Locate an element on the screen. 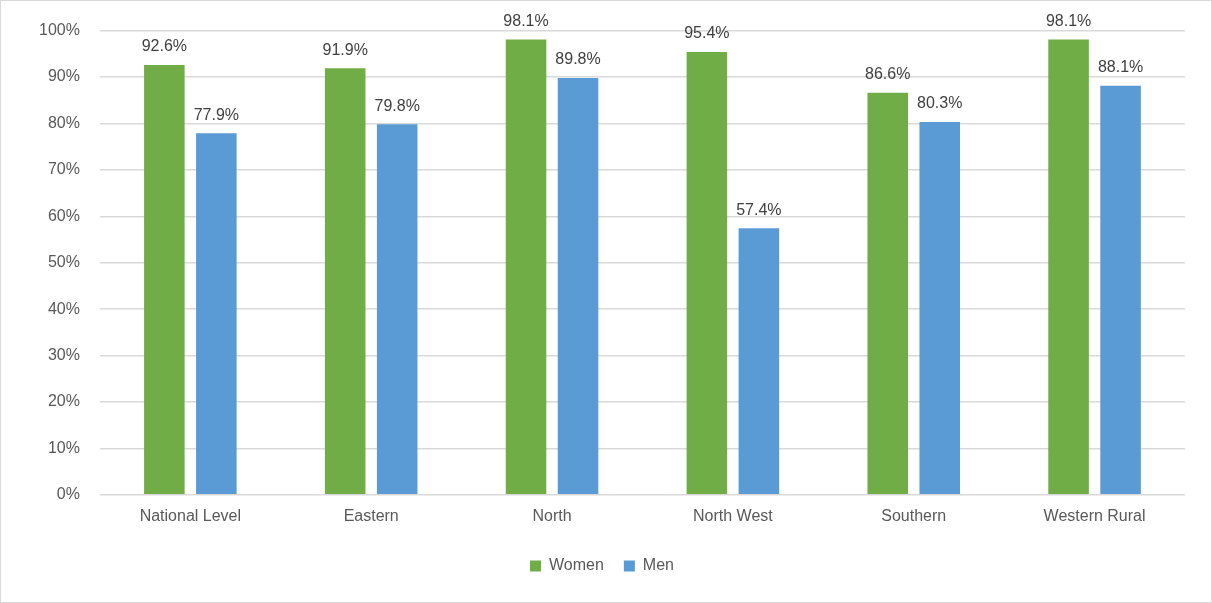 This screenshot has width=1212, height=603. y-tick-label: 0% is located at coordinates (68, 494).